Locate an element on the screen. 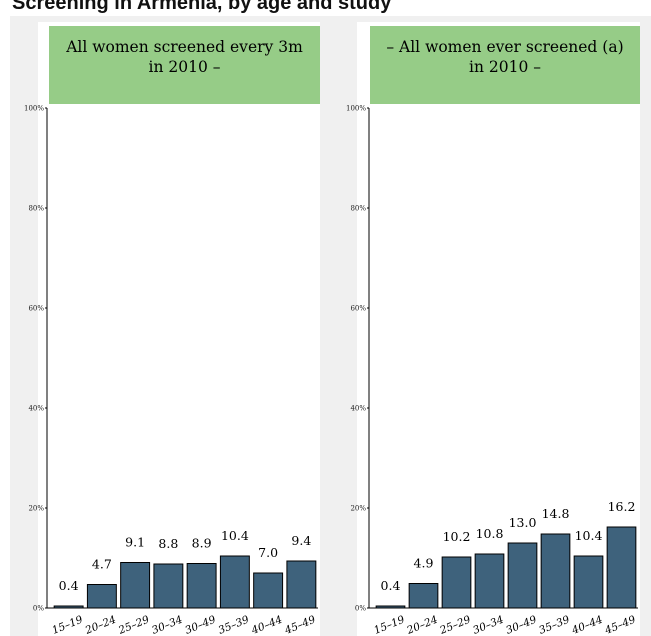 The height and width of the screenshot is (636, 651). data-label: 4.9 is located at coordinates (424, 563).